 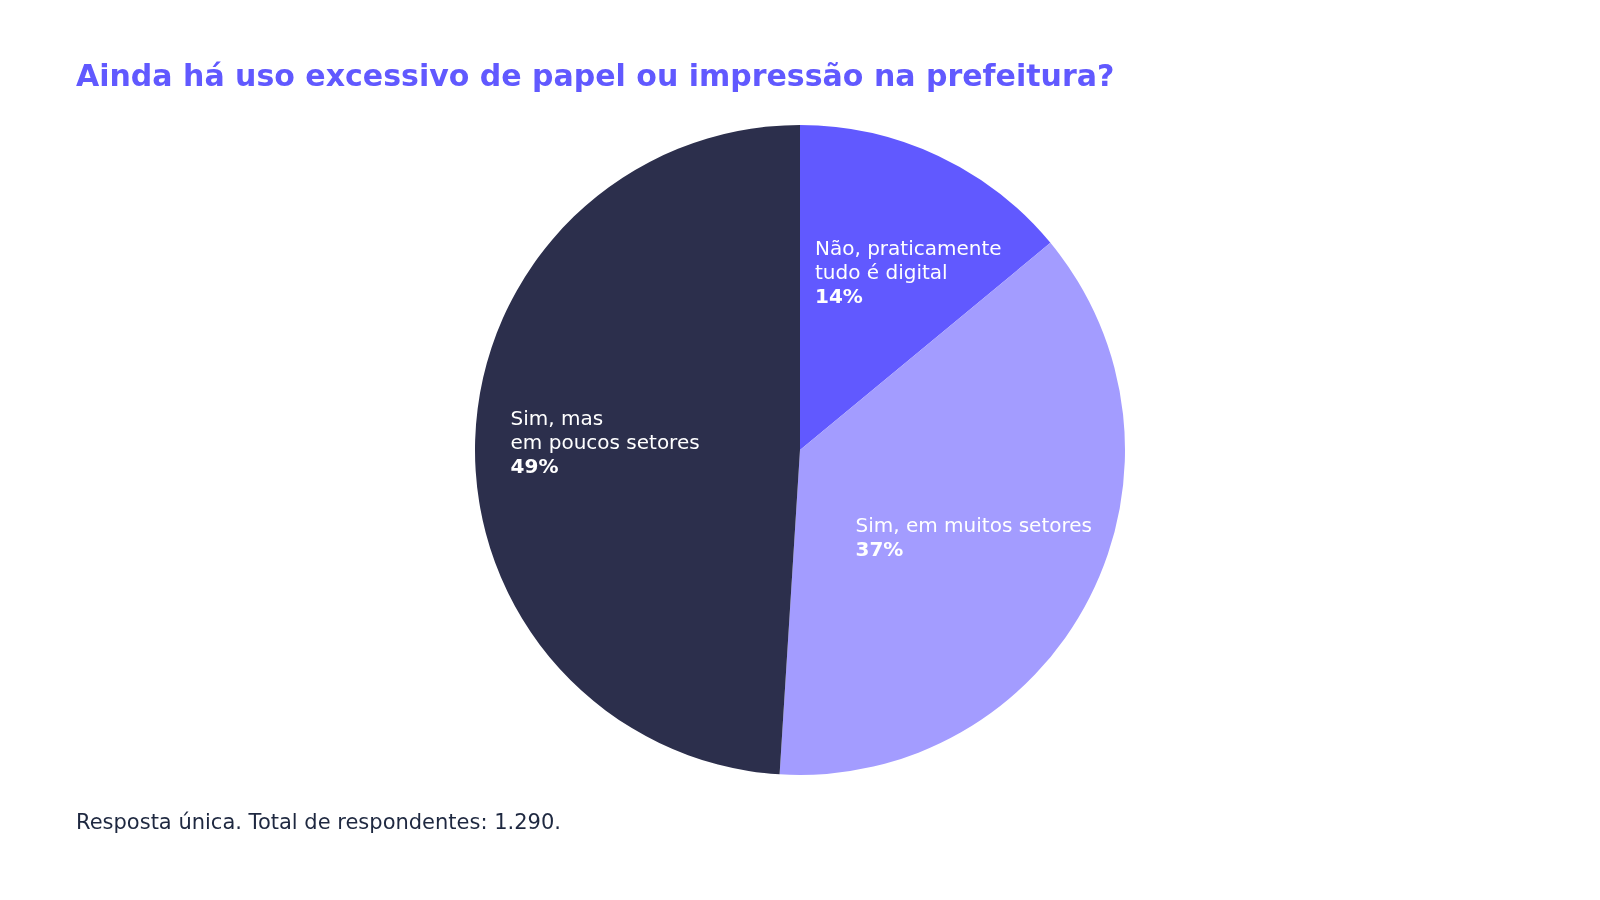 I want to click on data-label: 37%, so click(x=879, y=548).